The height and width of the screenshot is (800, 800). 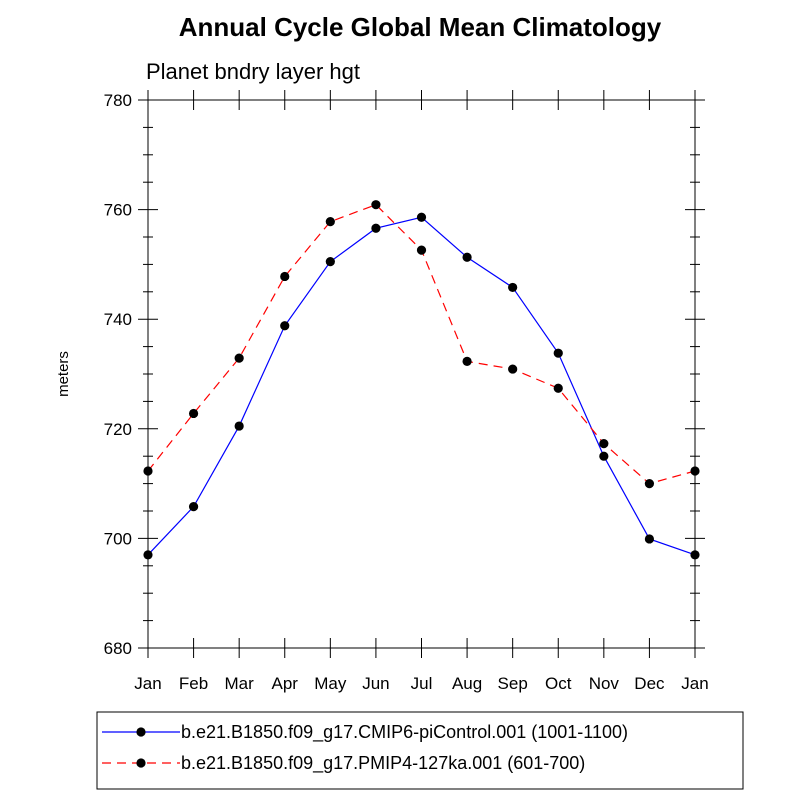 What do you see at coordinates (513, 683) in the screenshot?
I see `x-tick-label: Sep` at bounding box center [513, 683].